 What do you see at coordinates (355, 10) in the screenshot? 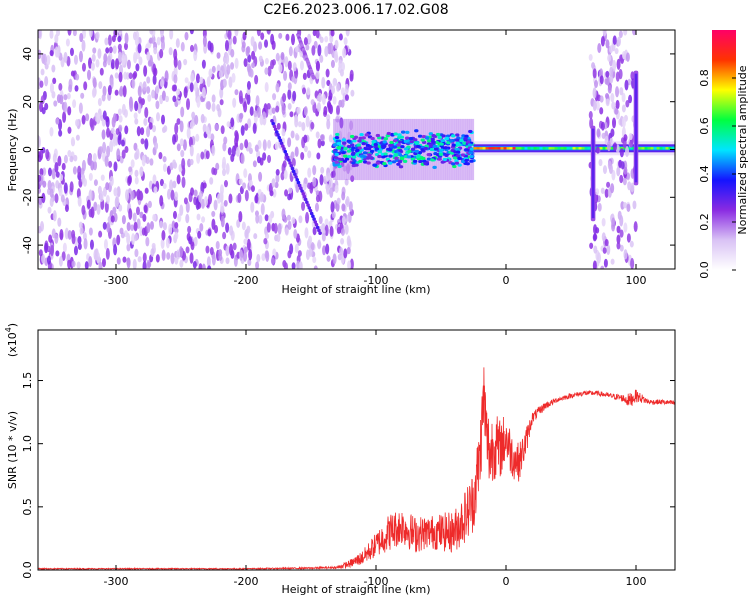
I see `figure-title: C2E6.2023.006.17.02.G08` at bounding box center [355, 10].